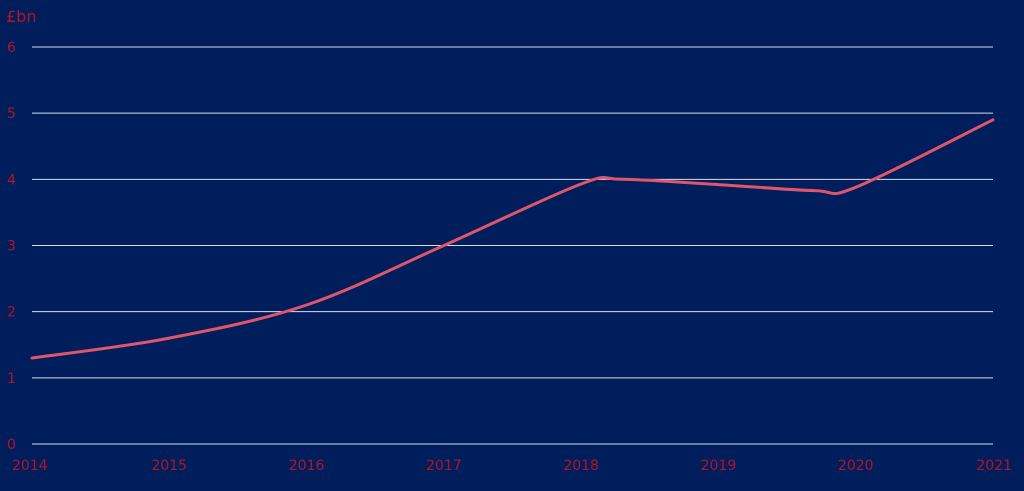 The image size is (1024, 491). What do you see at coordinates (856, 466) in the screenshot?
I see `x-tick-label: 2020` at bounding box center [856, 466].